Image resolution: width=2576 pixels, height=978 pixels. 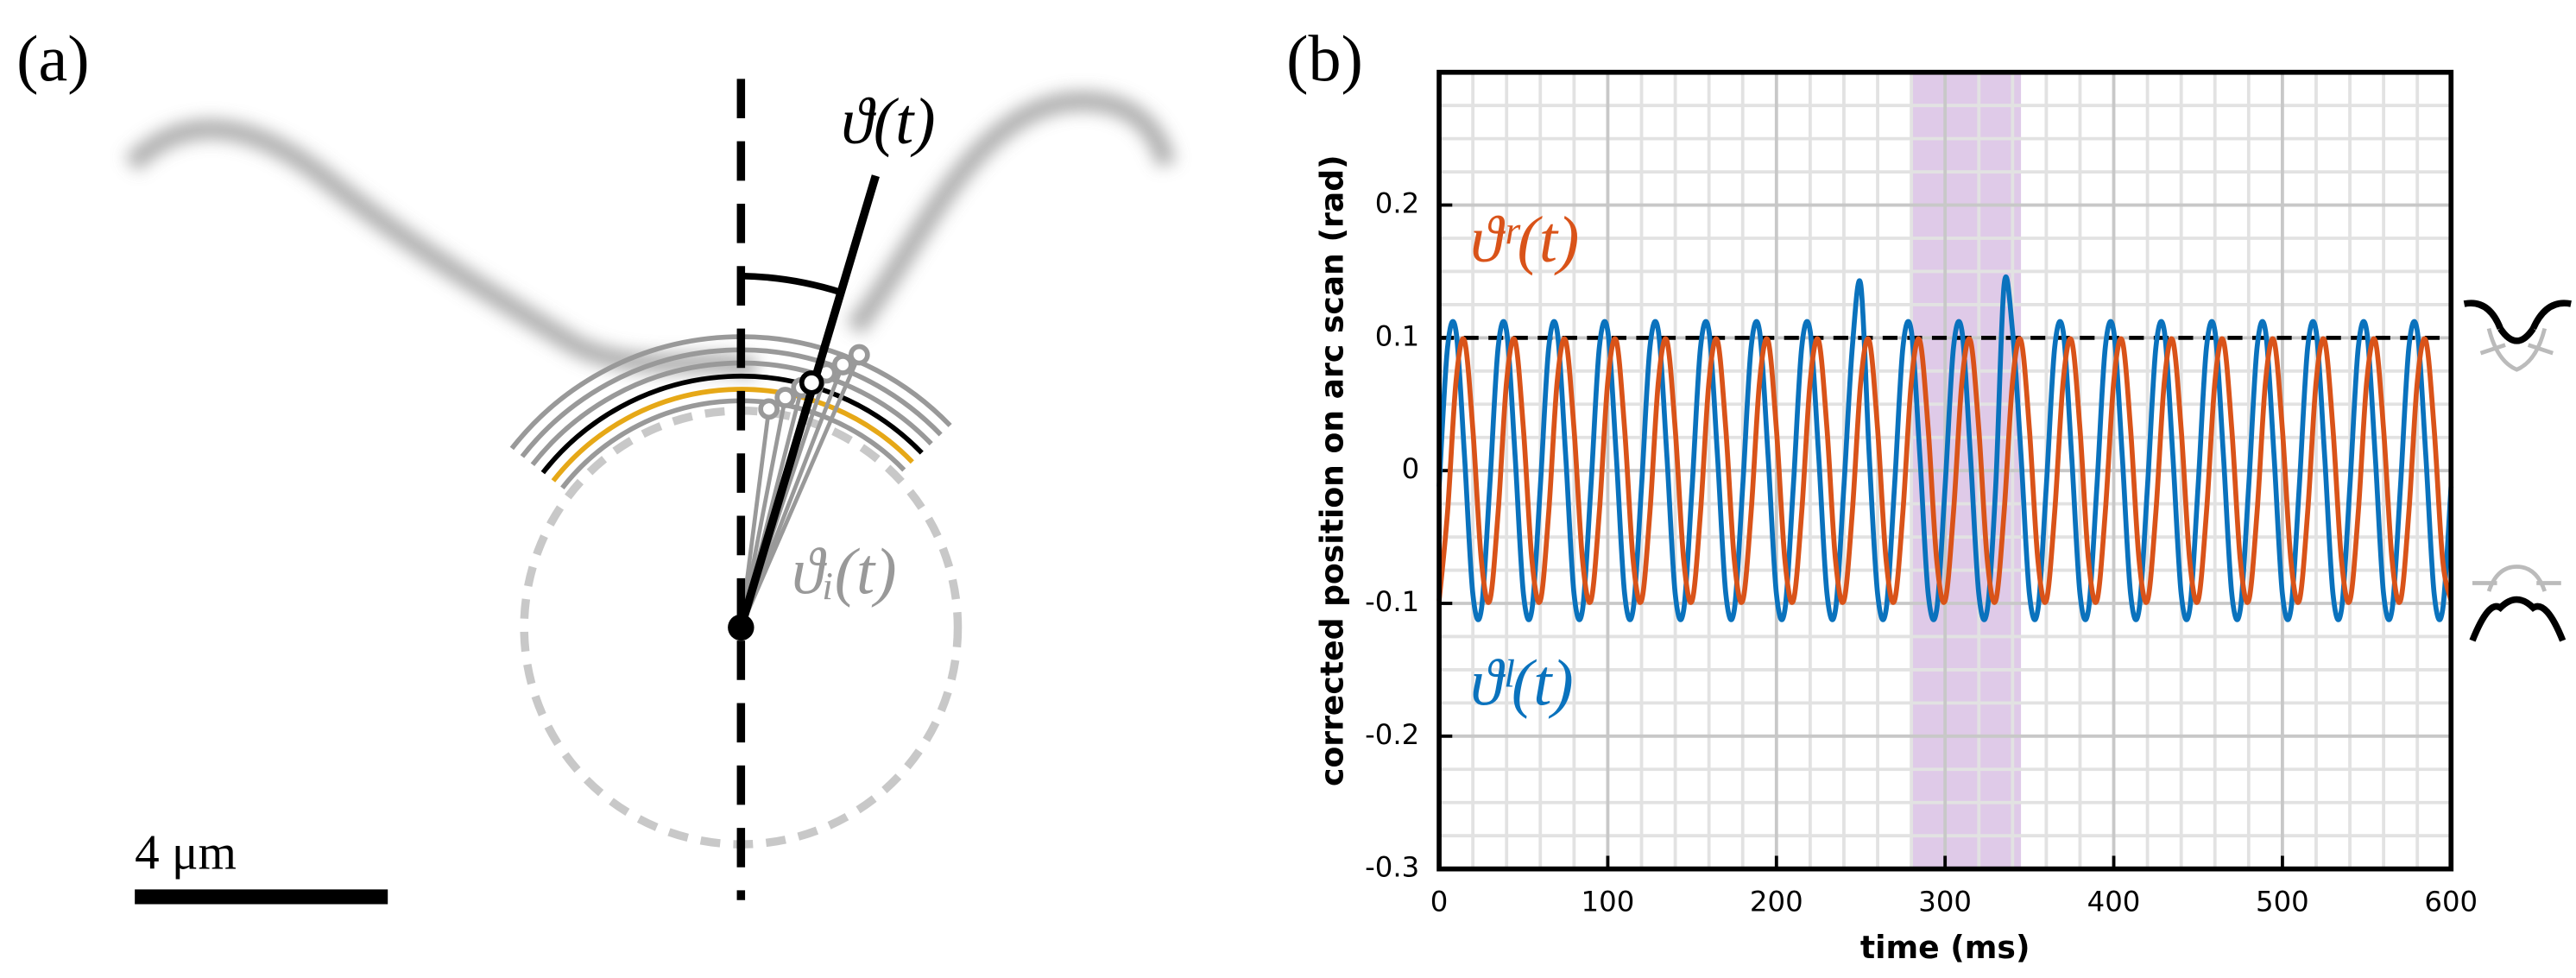 What do you see at coordinates (1608, 902) in the screenshot?
I see `x-tick-label: 100` at bounding box center [1608, 902].